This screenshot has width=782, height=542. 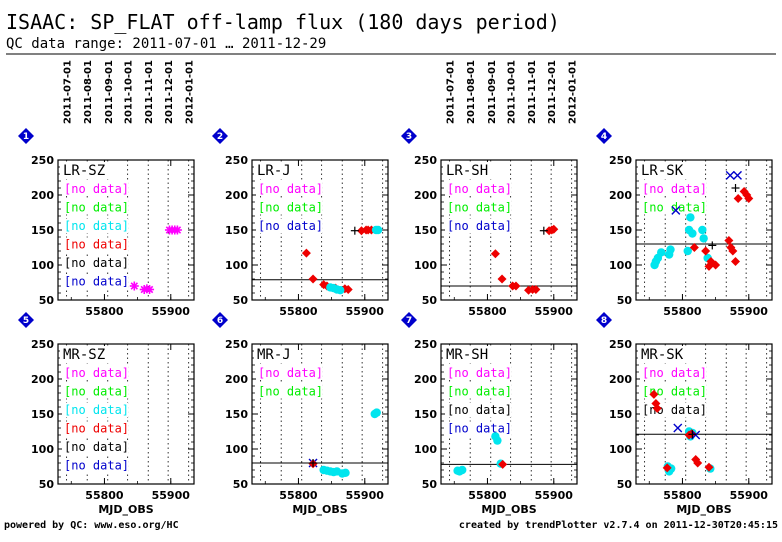 I want to click on date-tick-label: 2011-08-01, so click(x=471, y=92).